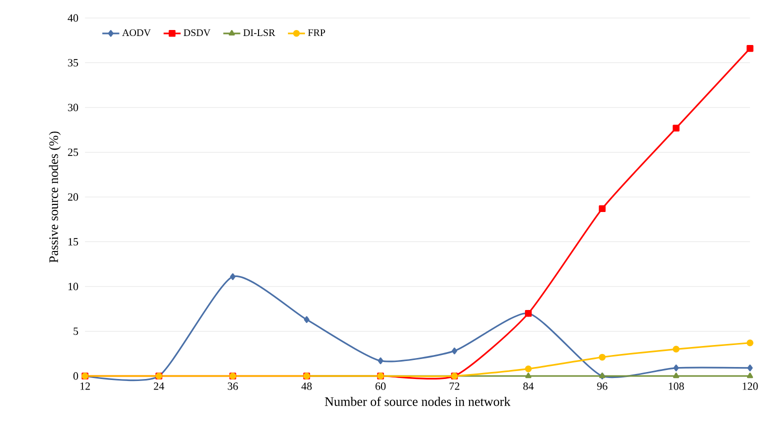 The image size is (768, 440). What do you see at coordinates (85, 386) in the screenshot?
I see `x-tick-label: 12` at bounding box center [85, 386].